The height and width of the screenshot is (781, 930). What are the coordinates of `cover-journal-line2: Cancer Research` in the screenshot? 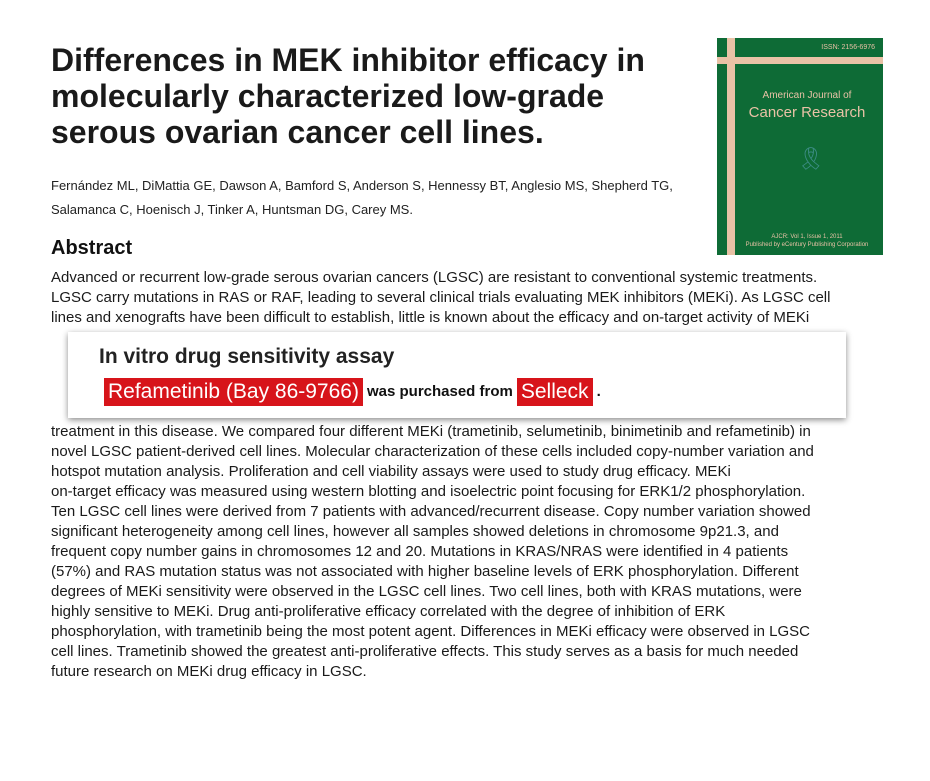 It's located at (807, 112).